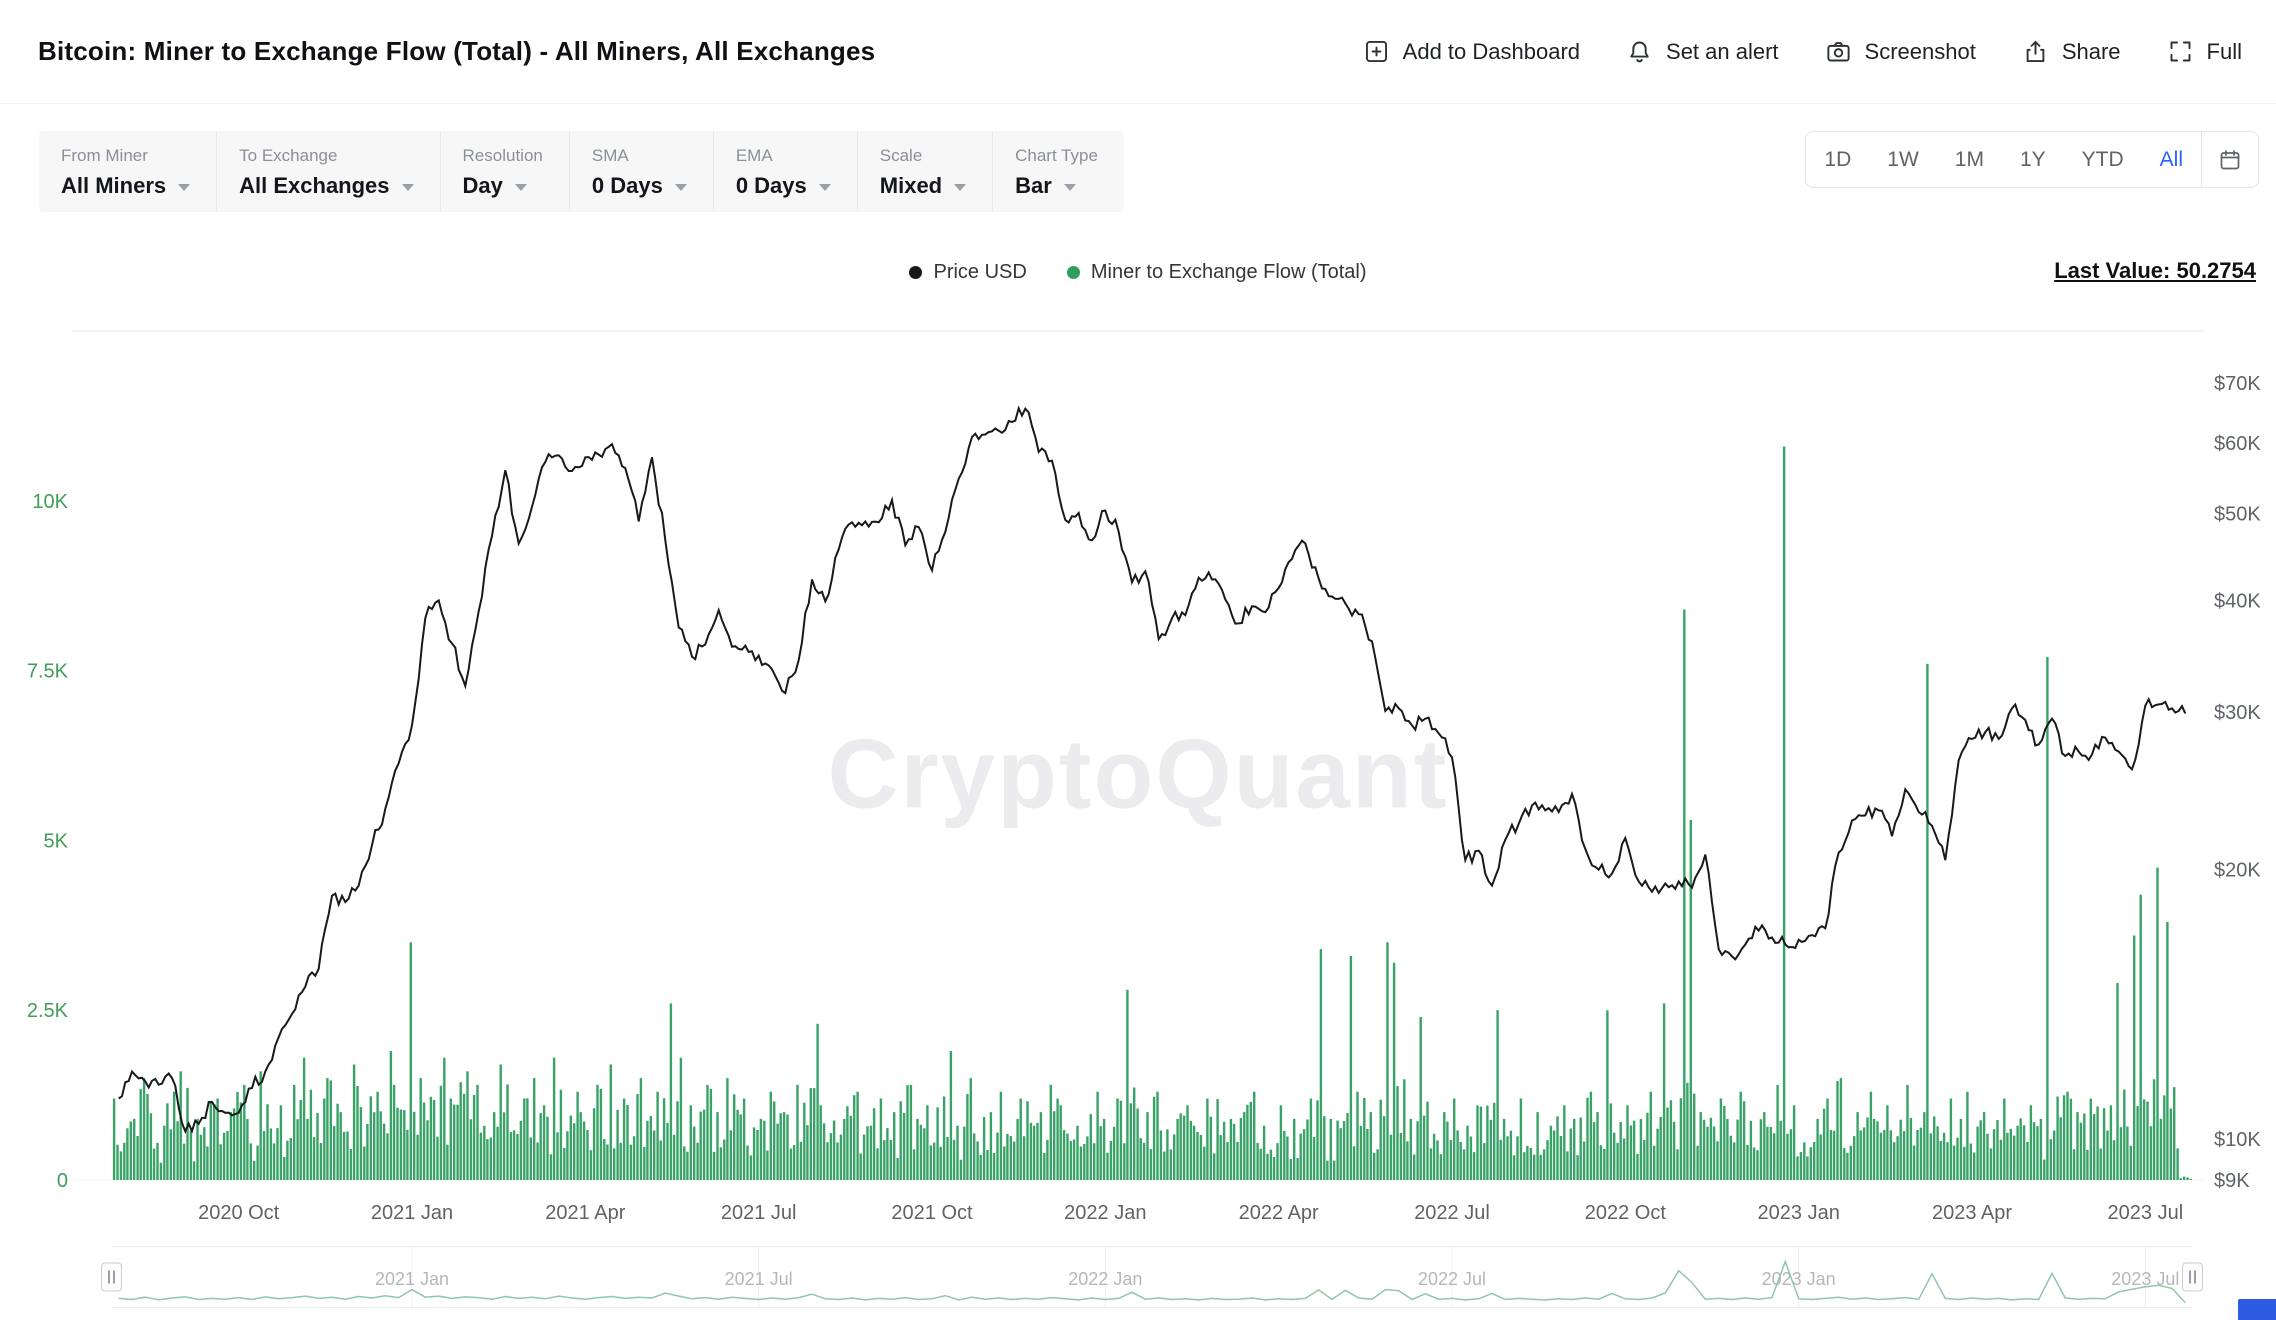 This screenshot has width=2276, height=1320. Describe the element at coordinates (786, 171) in the screenshot. I see `filter-ema: EMA 0 Days` at that location.